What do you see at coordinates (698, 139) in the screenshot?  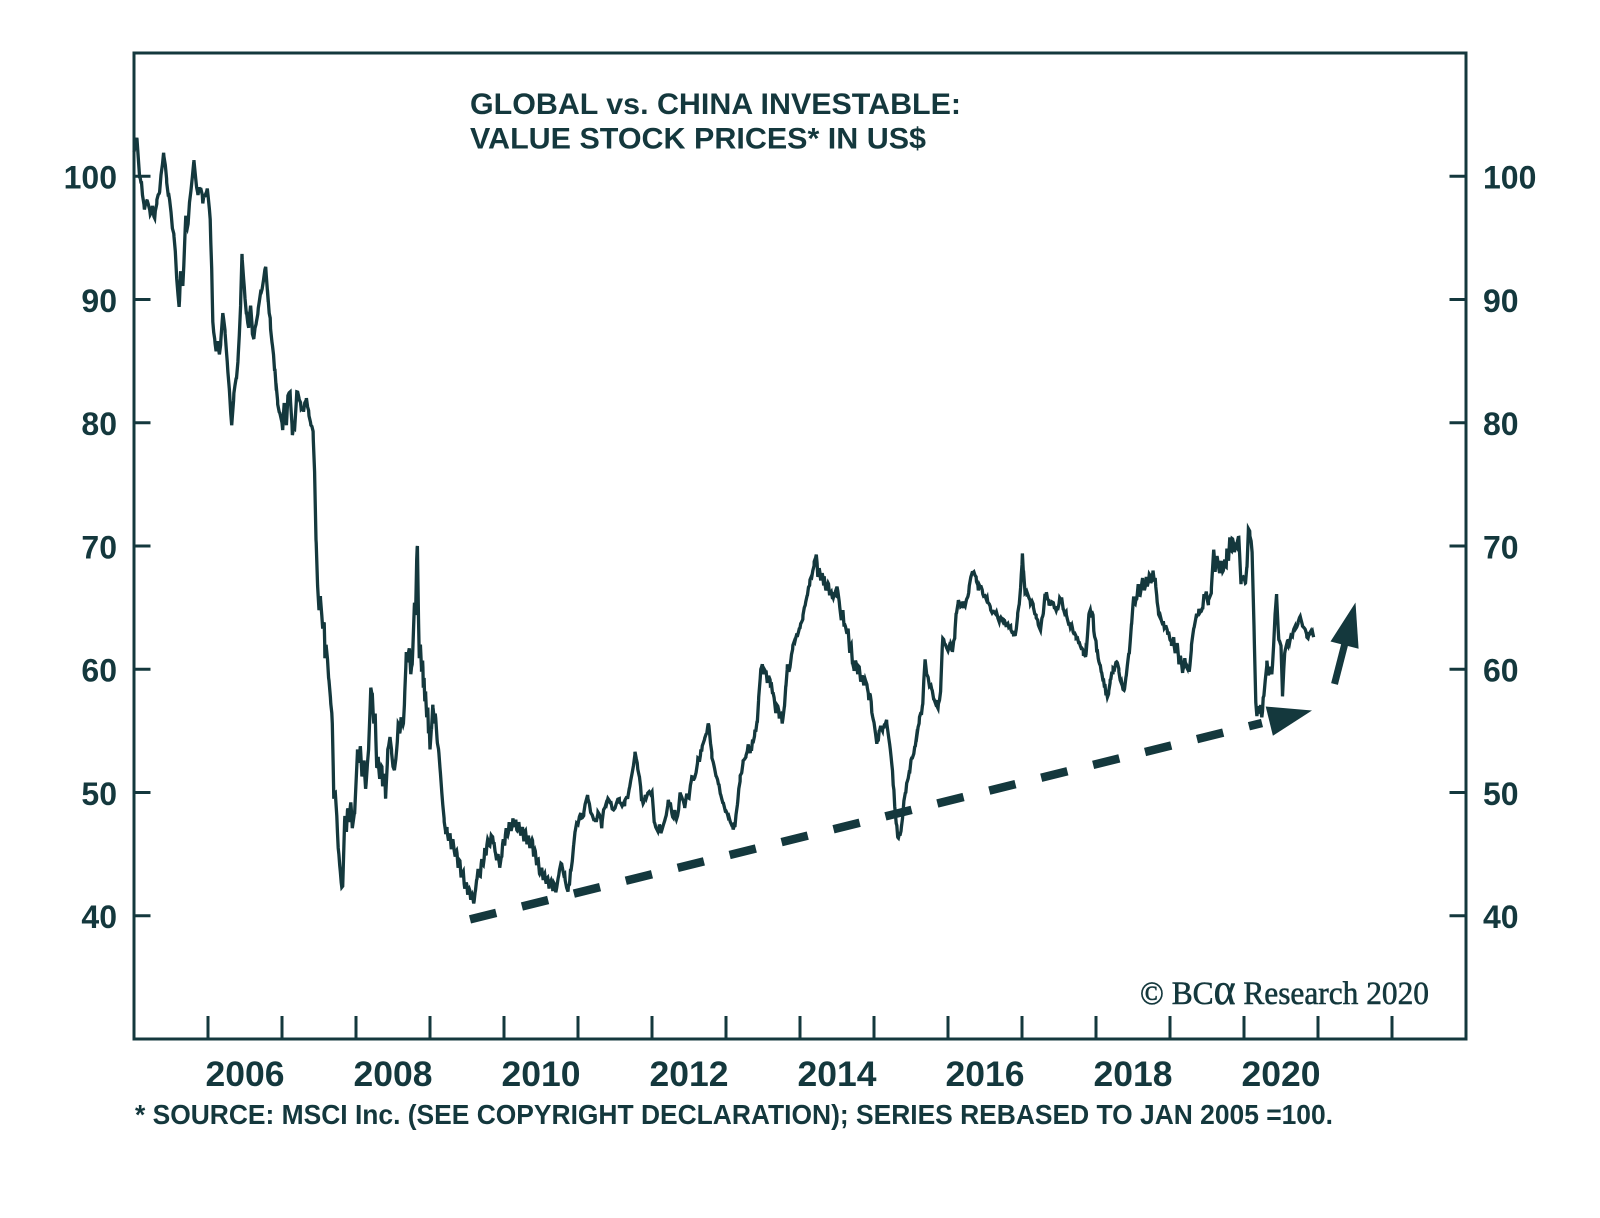 I see `svg-text: VALUE STOCK PRICES* IN US$` at bounding box center [698, 139].